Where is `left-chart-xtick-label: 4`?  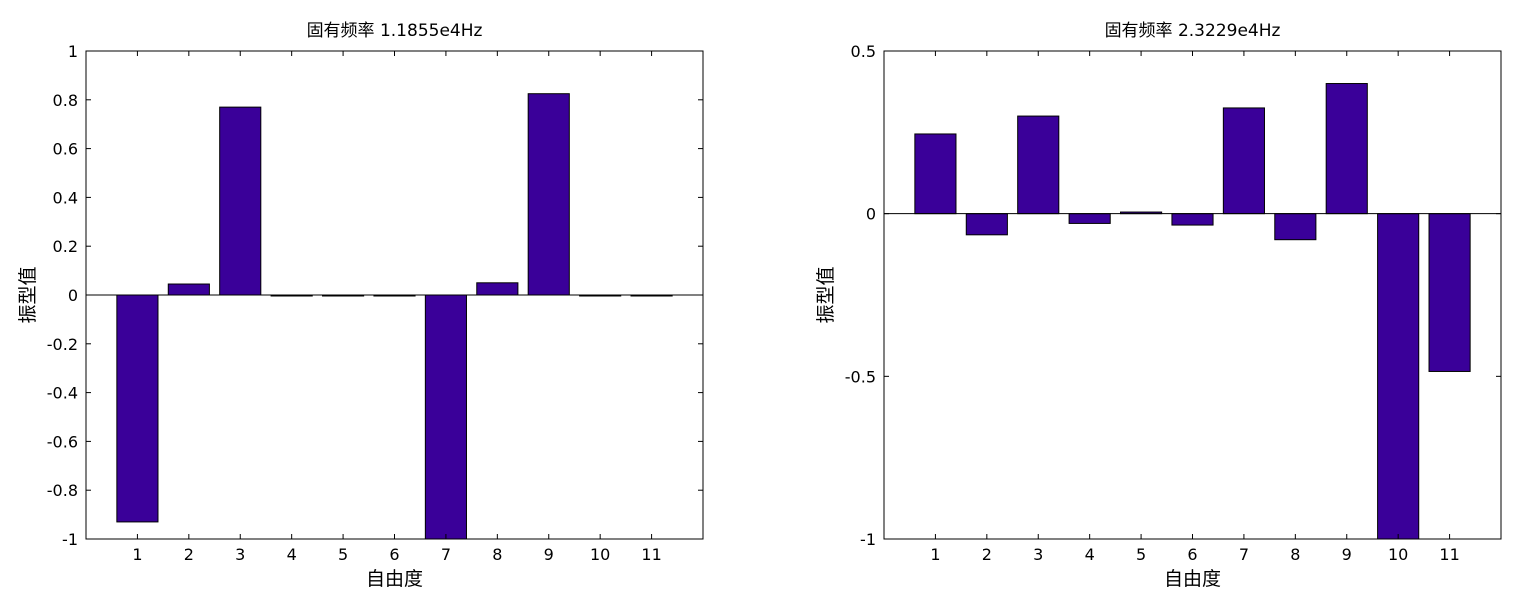
left-chart-xtick-label: 4 is located at coordinates (292, 554).